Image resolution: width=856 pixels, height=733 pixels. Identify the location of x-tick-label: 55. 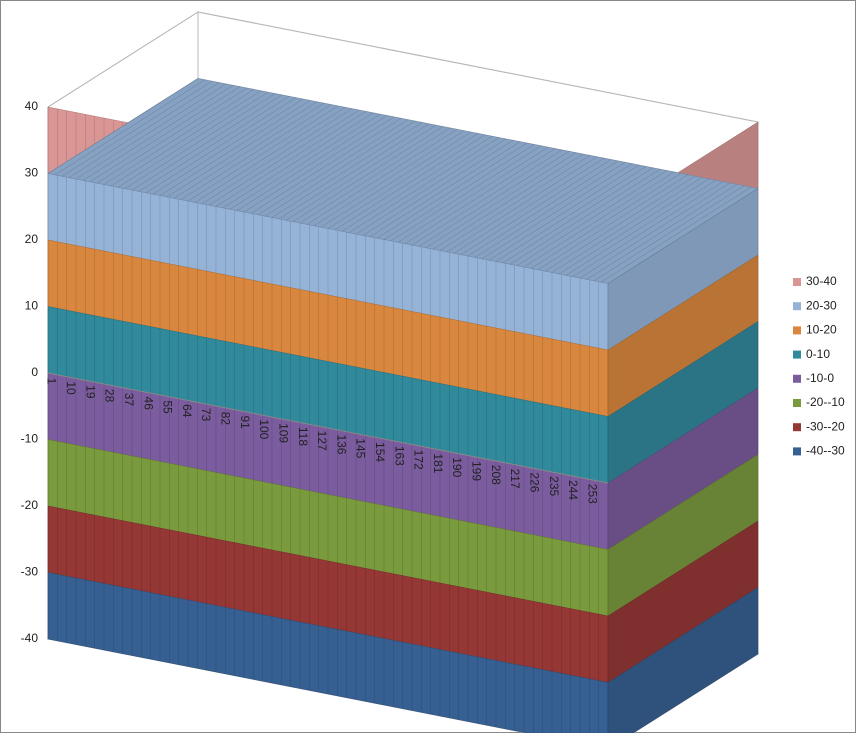
(168, 407).